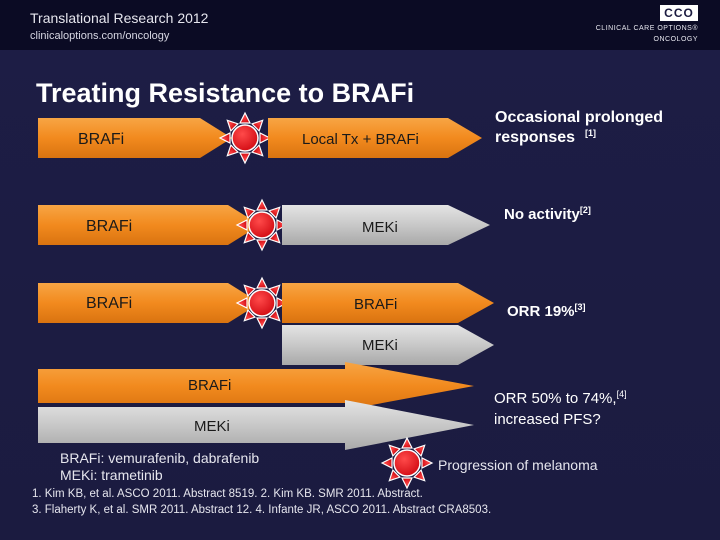 This screenshot has width=720, height=540. What do you see at coordinates (109, 226) in the screenshot?
I see `row2-arrow-braf-label: BRAFi` at bounding box center [109, 226].